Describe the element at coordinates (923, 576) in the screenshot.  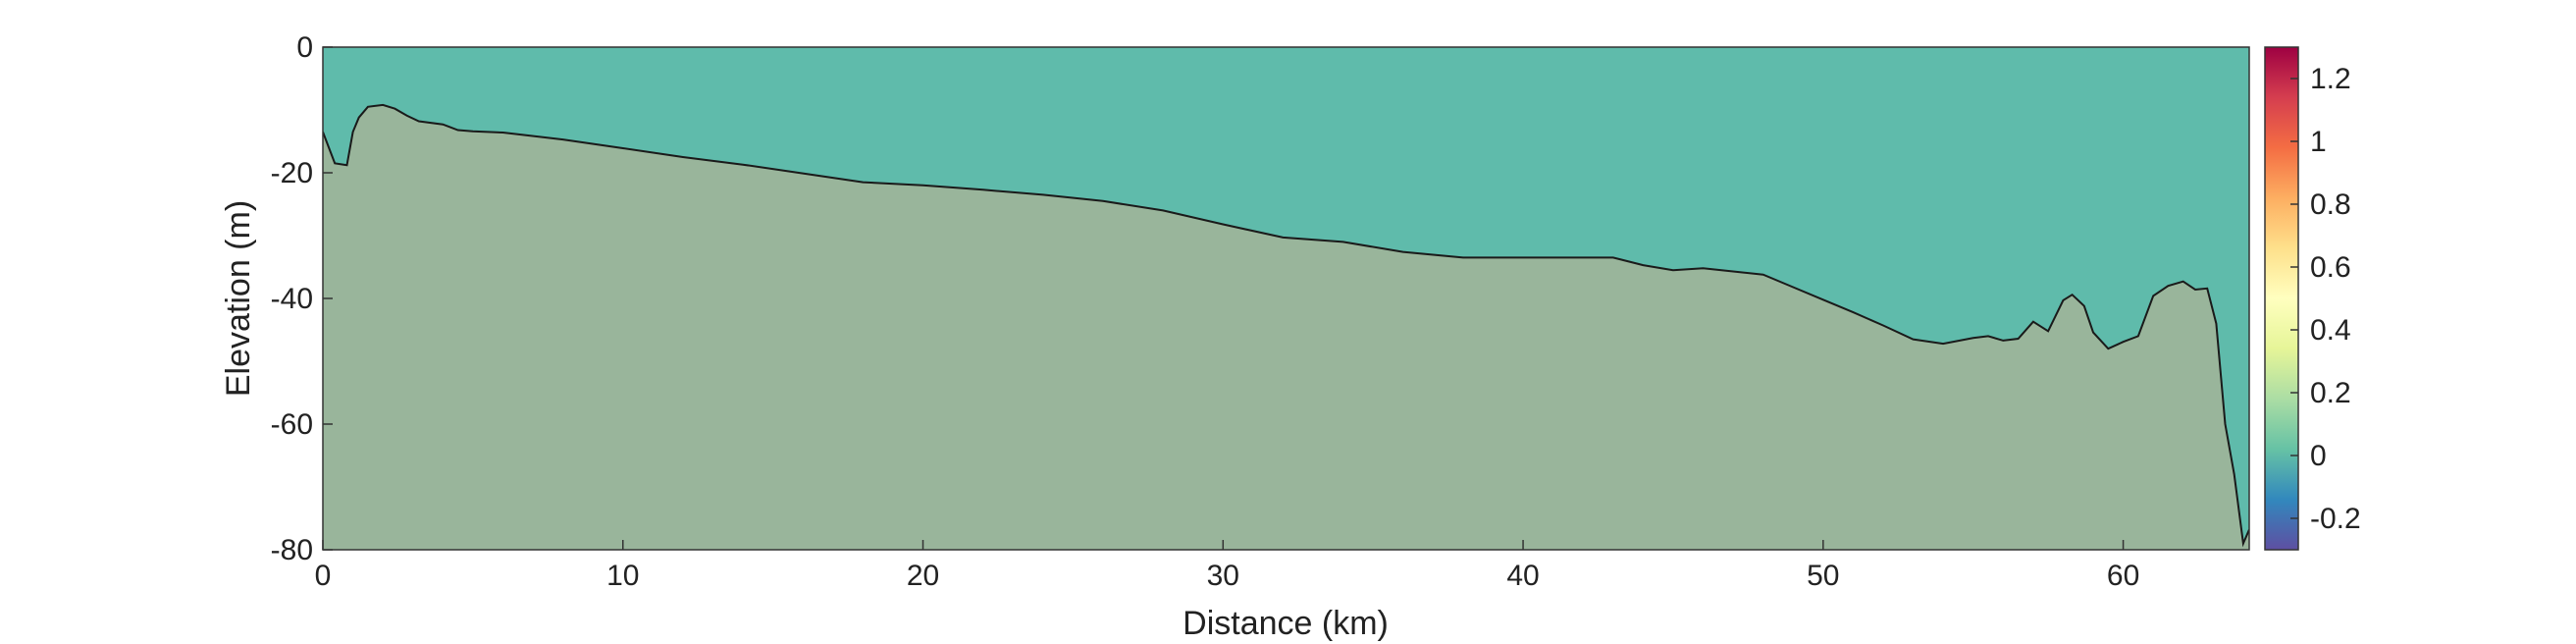
I see `x-tick-label: 20` at that location.